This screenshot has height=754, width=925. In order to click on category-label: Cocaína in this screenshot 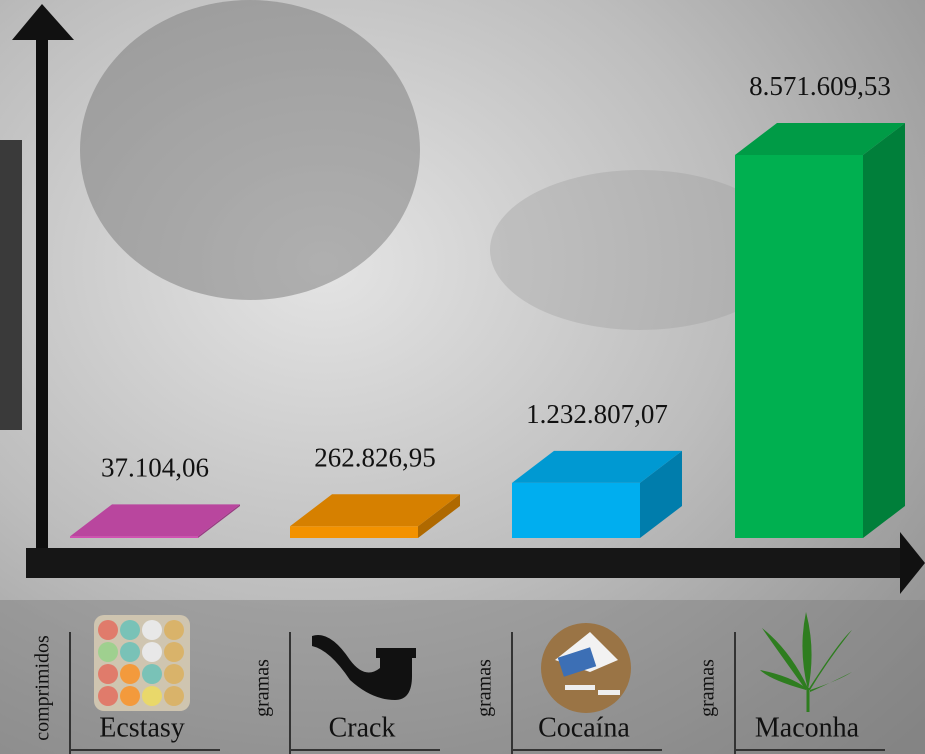, I will do `click(584, 727)`.